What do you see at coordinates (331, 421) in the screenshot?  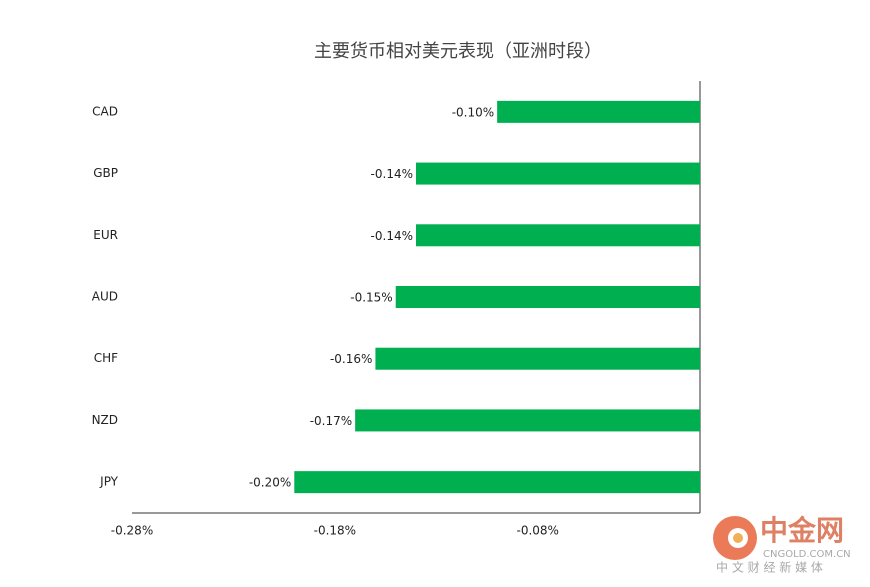 I see `value-label: -0.17%` at bounding box center [331, 421].